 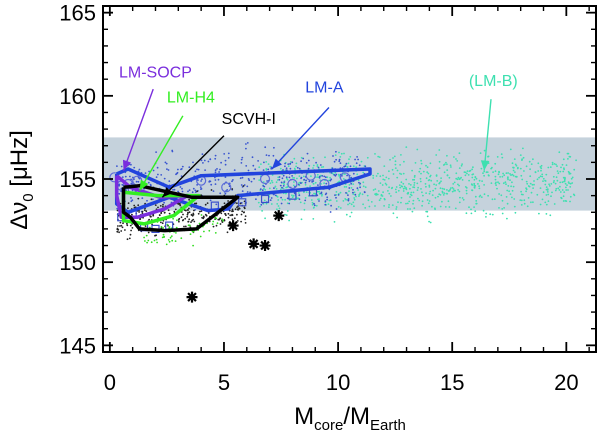 I want to click on asterisk-marker, so click(x=192, y=297).